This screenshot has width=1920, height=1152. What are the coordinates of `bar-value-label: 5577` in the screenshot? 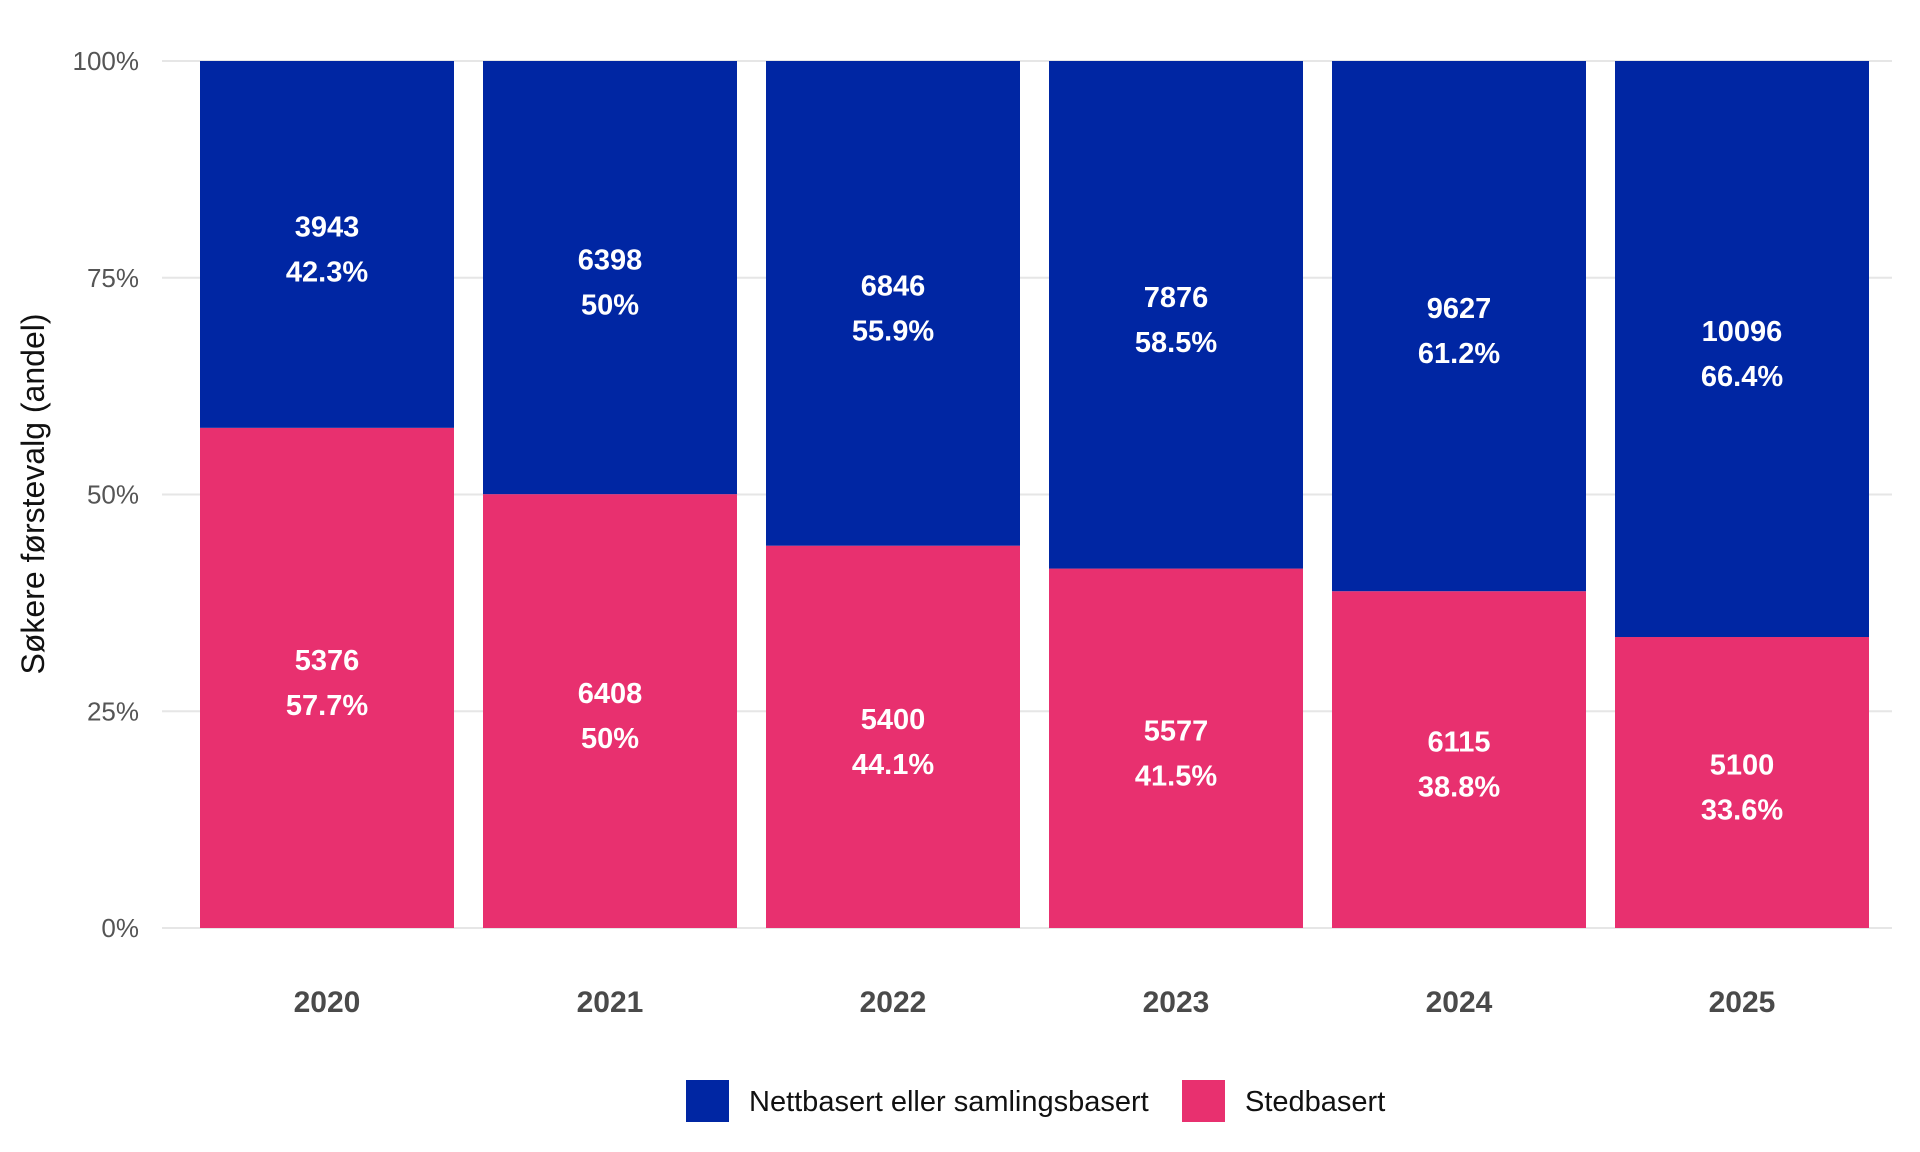 It's located at (1176, 731).